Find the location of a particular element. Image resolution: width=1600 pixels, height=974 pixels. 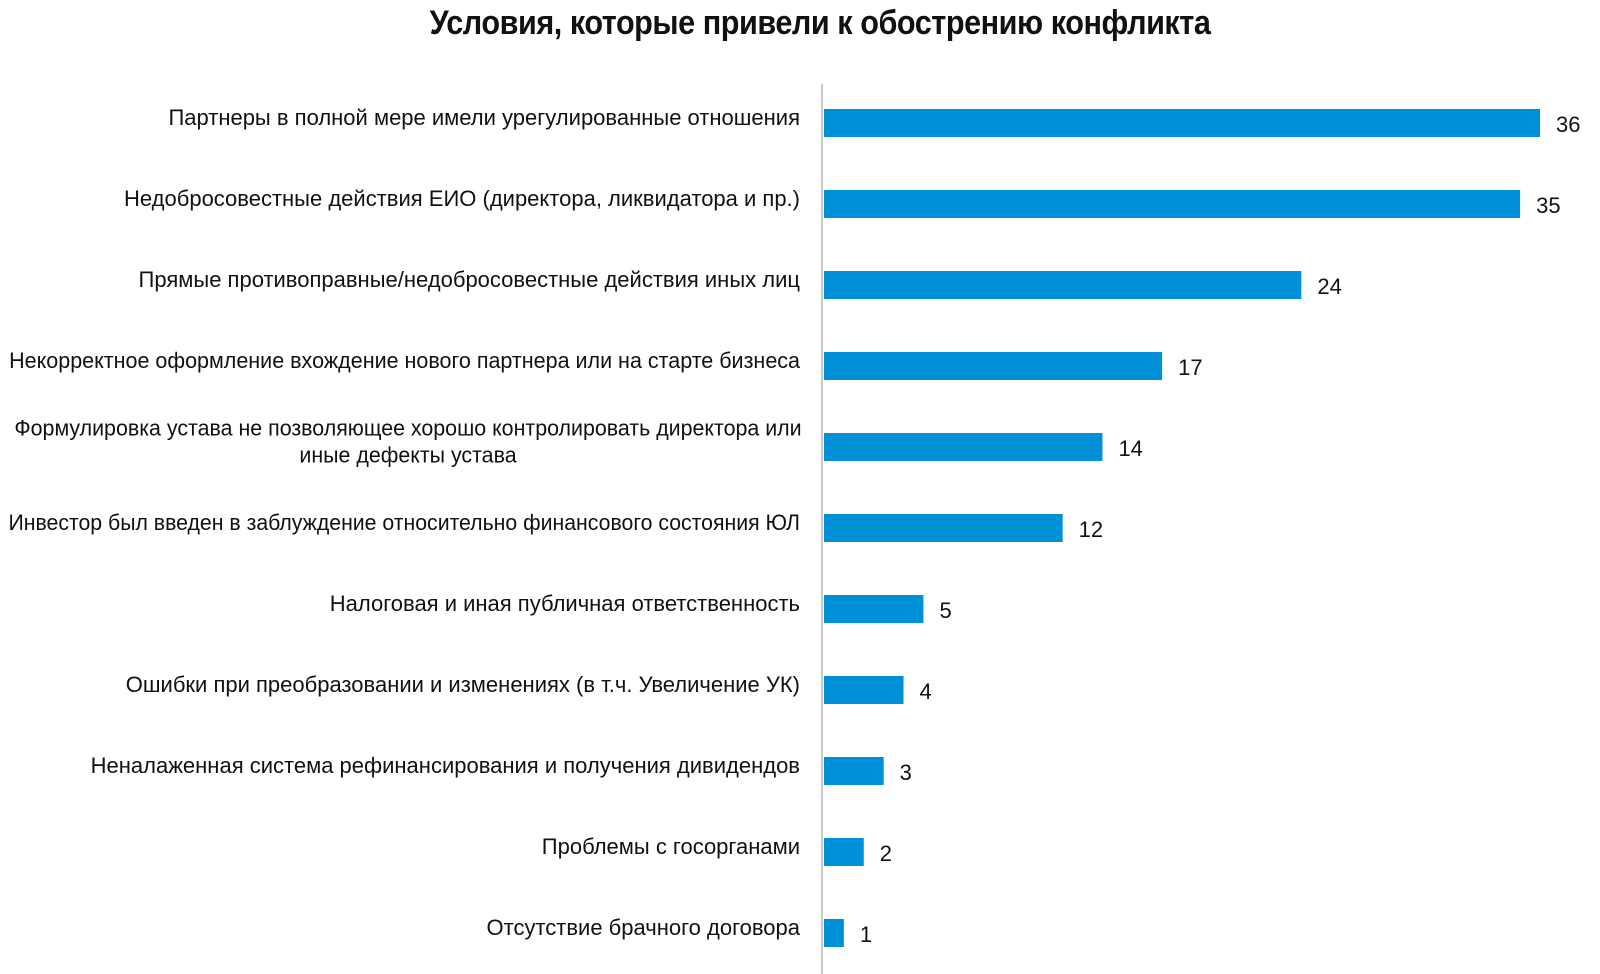

category-label-line: Проблемы с госорганами is located at coordinates (671, 846).